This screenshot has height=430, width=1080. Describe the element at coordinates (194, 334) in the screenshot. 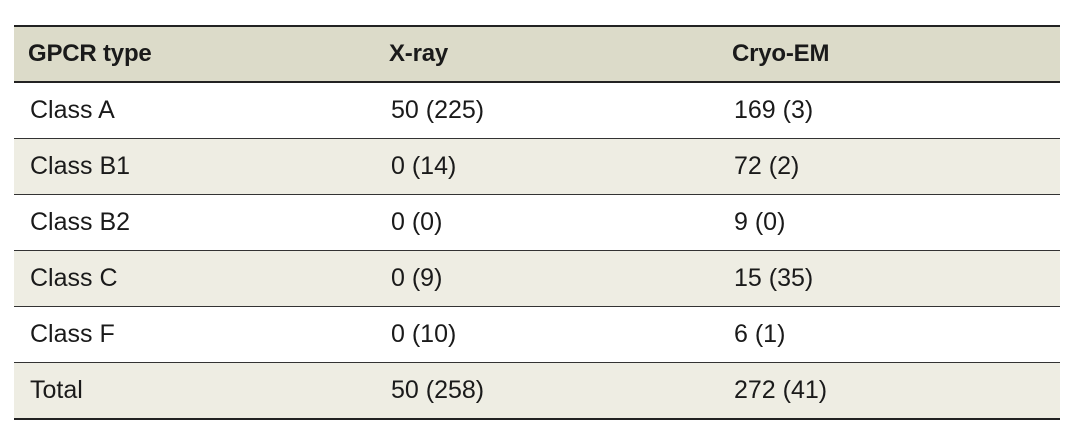

I see `cell-gpcr-type: Class F` at that location.